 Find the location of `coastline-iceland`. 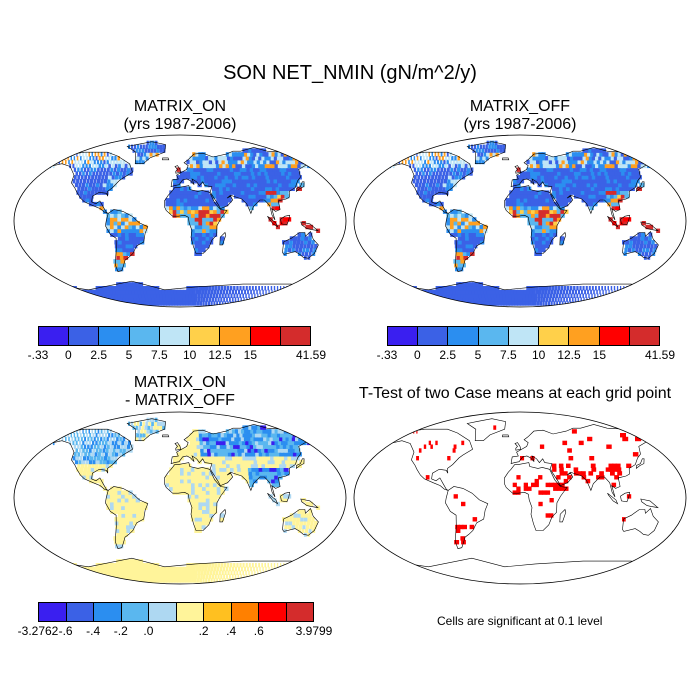

coastline-iceland is located at coordinates (166, 159).